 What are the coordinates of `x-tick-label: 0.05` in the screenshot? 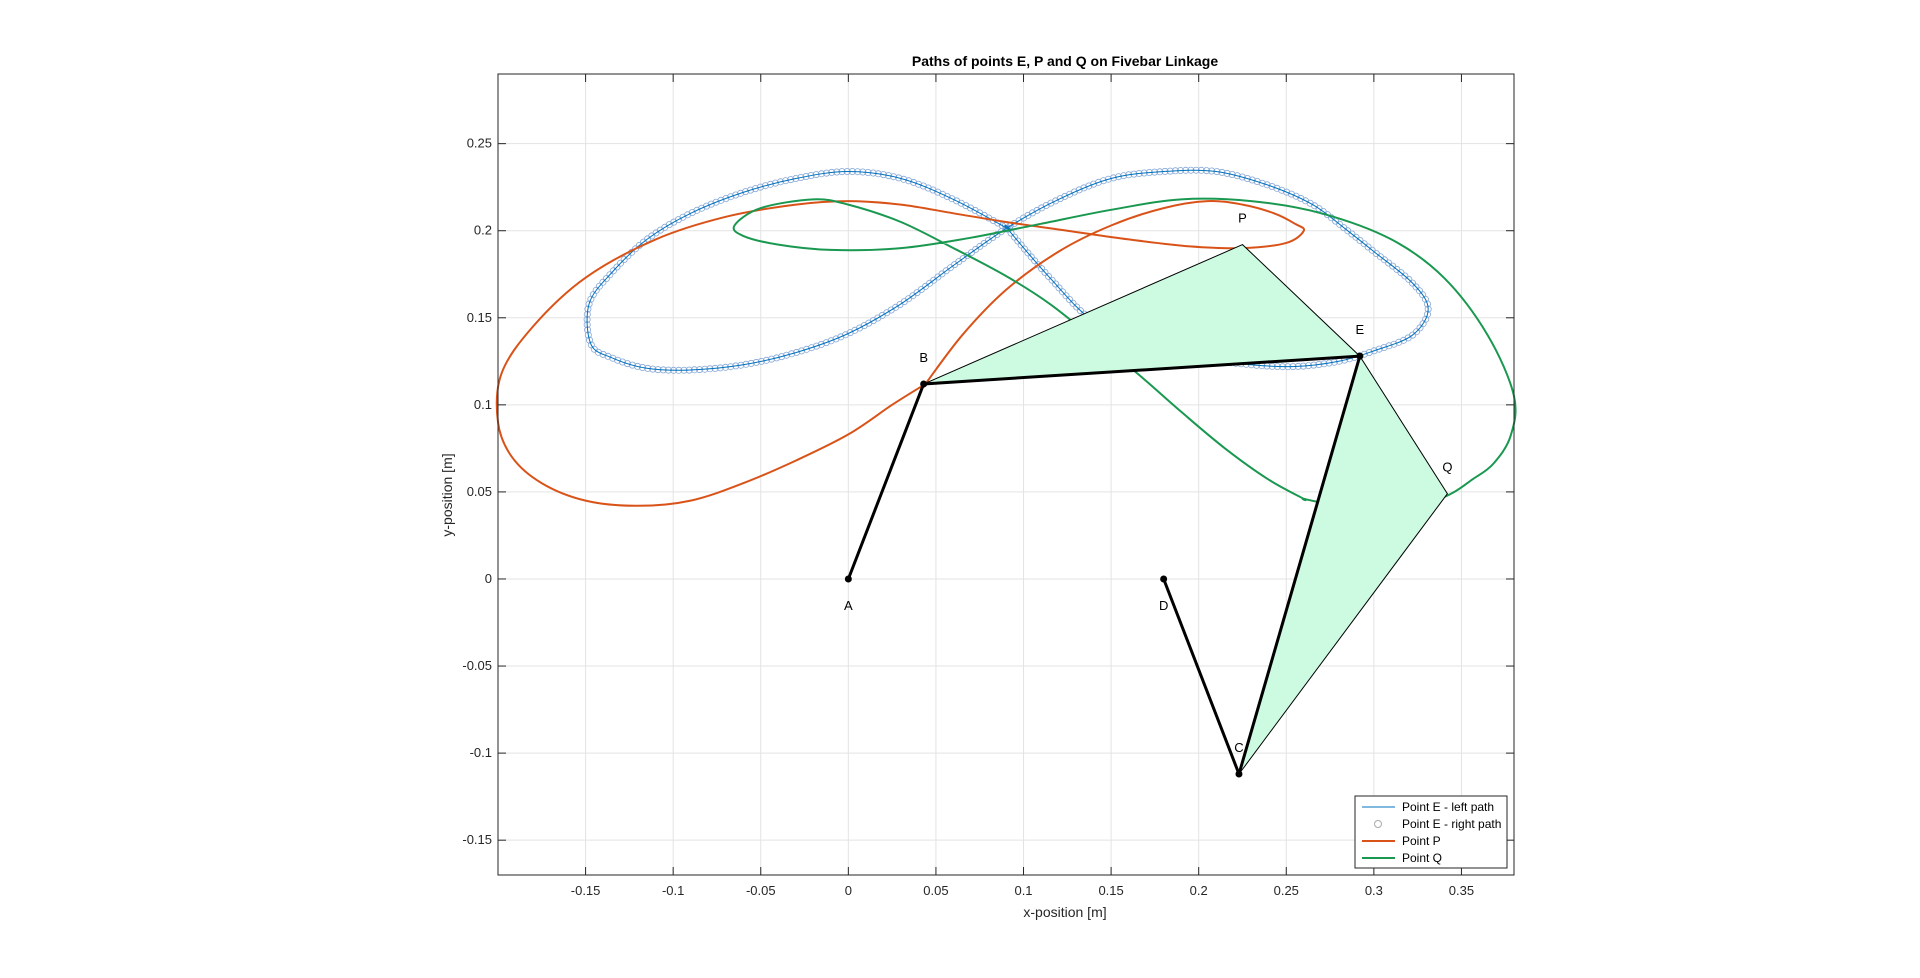 It's located at (935, 890).